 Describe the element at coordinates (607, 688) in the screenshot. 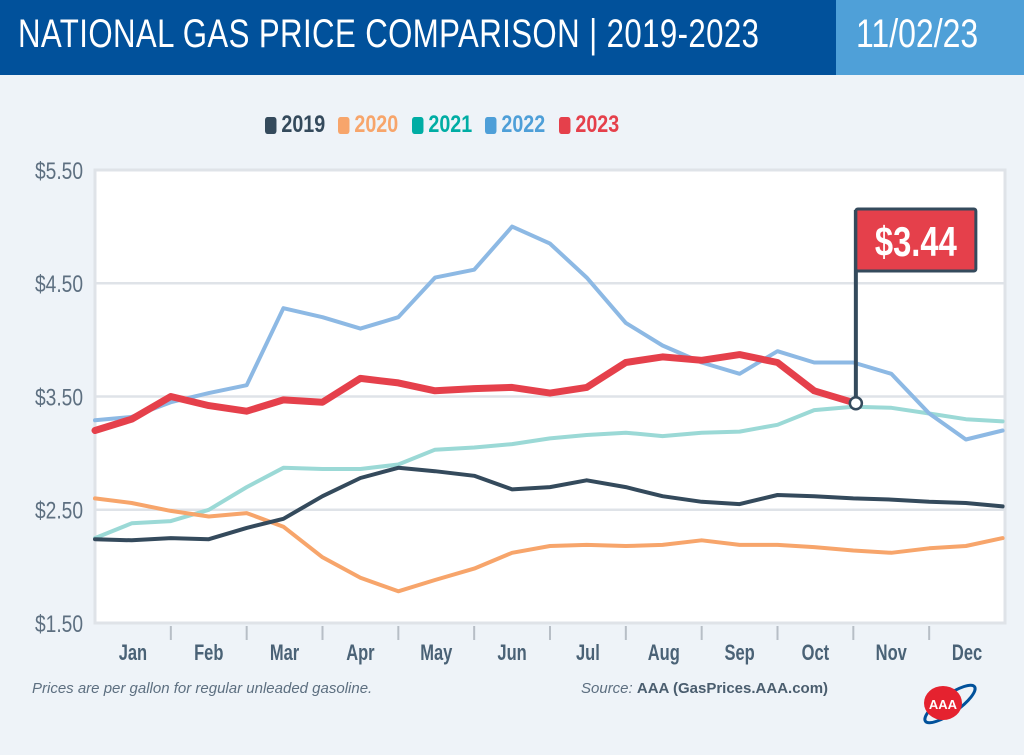

I see `source-label: Source:` at that location.